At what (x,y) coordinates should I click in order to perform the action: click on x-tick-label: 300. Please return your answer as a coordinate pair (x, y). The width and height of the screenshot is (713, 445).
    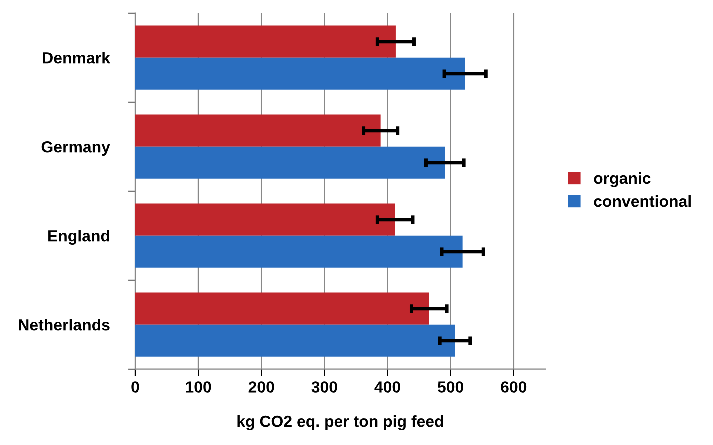
    Looking at the image, I should click on (325, 387).